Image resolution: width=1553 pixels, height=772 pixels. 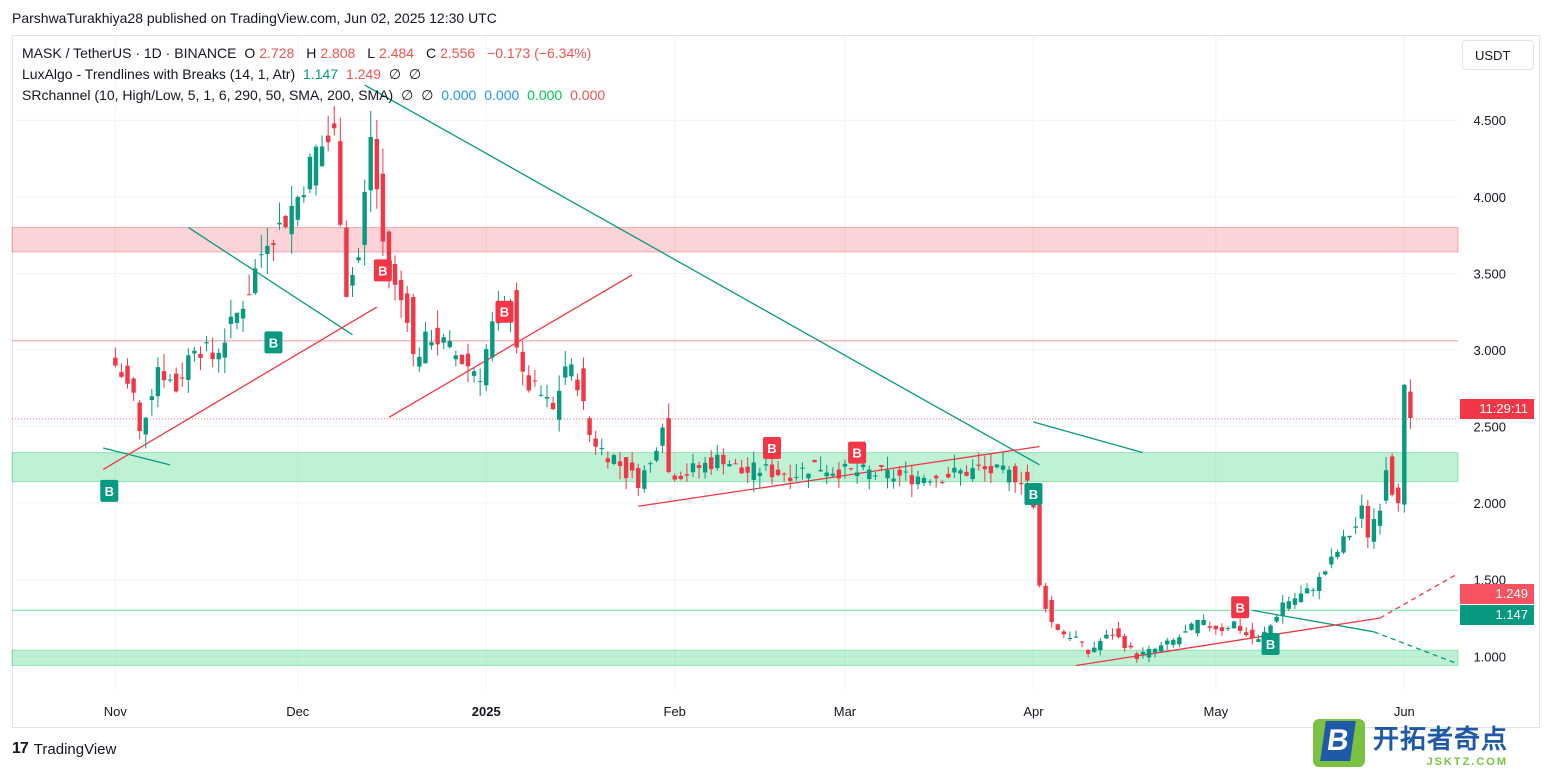 I want to click on indicator-value: 1.147, so click(x=321, y=74).